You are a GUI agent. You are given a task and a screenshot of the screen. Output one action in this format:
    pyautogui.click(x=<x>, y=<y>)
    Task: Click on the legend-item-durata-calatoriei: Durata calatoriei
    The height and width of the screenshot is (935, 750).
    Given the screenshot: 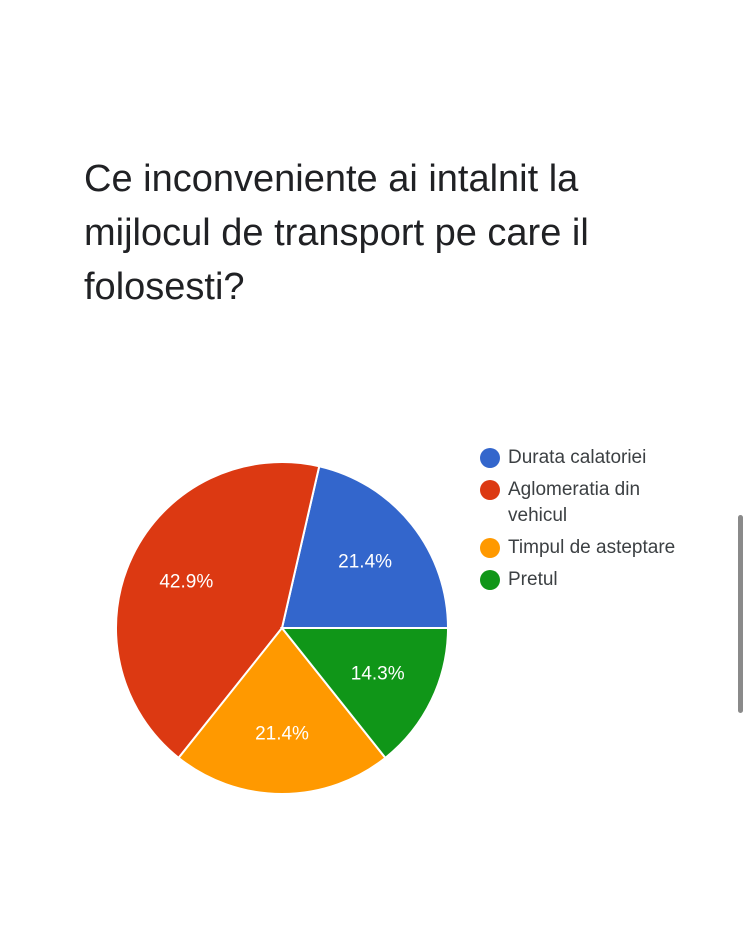 What is the action you would take?
    pyautogui.click(x=580, y=458)
    